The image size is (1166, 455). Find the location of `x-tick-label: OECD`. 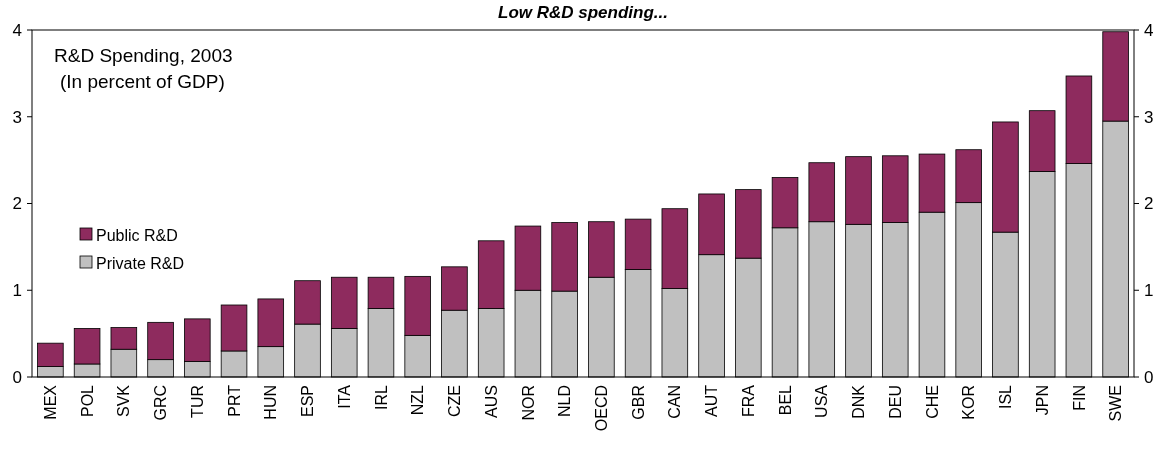

x-tick-label: OECD is located at coordinates (601, 408).